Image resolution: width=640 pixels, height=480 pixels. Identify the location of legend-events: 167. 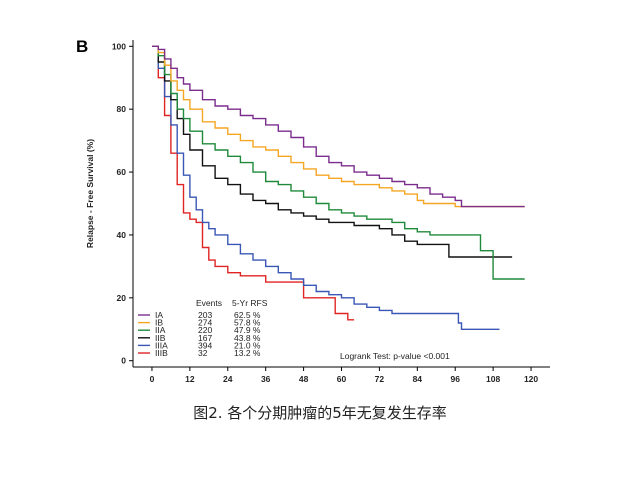
(205, 338).